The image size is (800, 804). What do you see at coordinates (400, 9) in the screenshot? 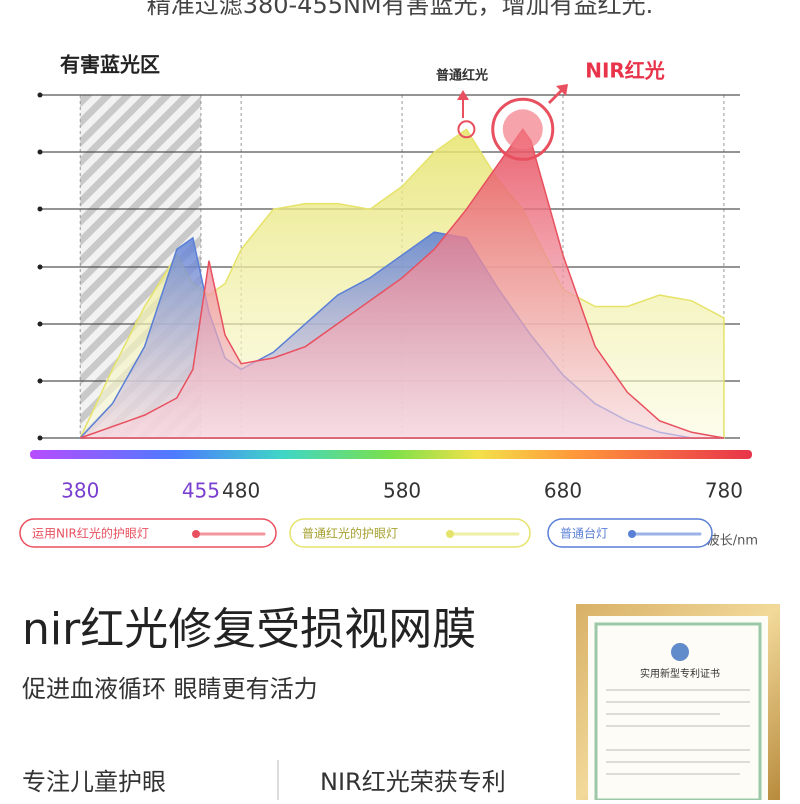
I see `header-title: 精准过滤380-455NM有害蓝光，增加有益红光.` at bounding box center [400, 9].